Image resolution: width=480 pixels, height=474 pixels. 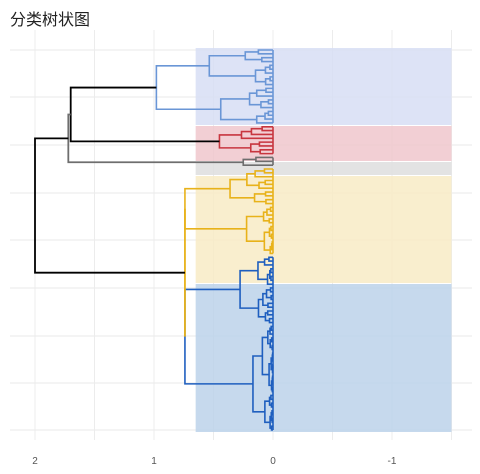 I want to click on x-axis: 2 1 0 -1, so click(x=214, y=461).